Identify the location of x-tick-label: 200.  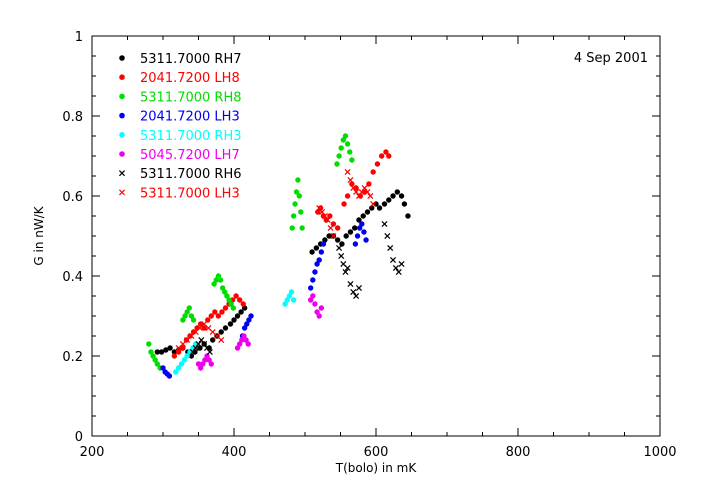
(92, 452).